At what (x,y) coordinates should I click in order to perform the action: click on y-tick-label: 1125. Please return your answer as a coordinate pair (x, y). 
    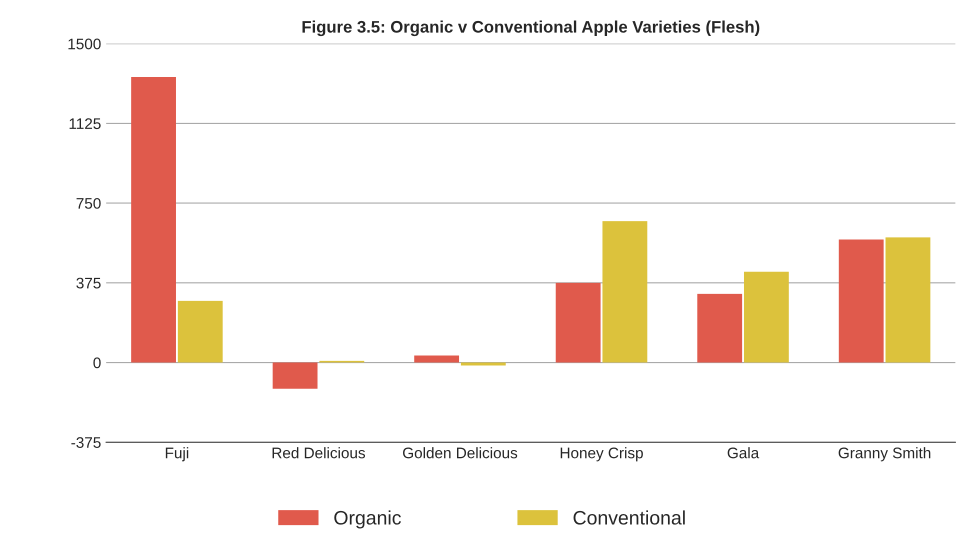
    Looking at the image, I should click on (85, 124).